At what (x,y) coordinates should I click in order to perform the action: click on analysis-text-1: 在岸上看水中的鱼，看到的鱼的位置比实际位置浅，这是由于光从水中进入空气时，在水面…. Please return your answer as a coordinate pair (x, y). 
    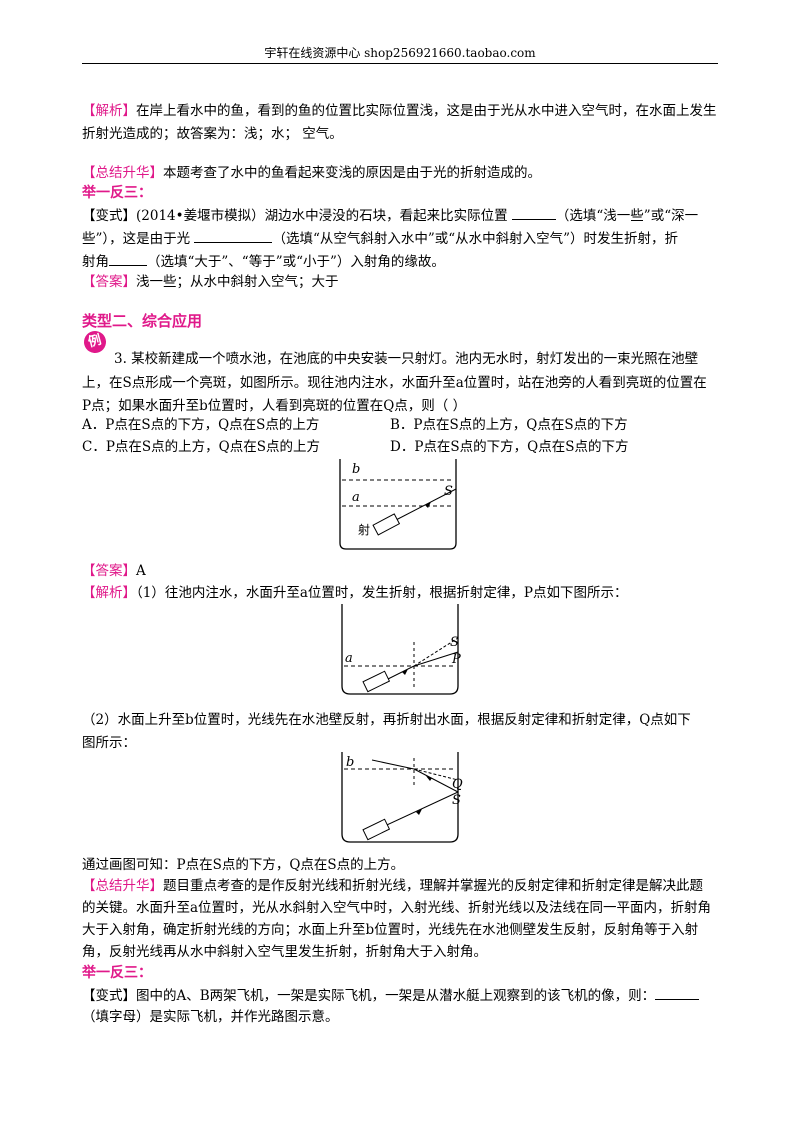
    Looking at the image, I should click on (426, 111).